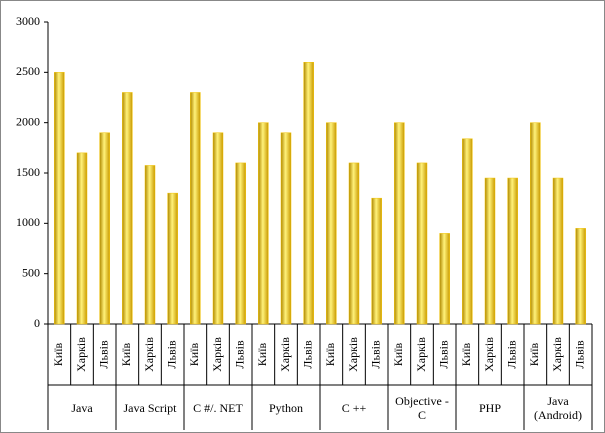  Describe the element at coordinates (285, 407) in the screenshot. I see `group-label: Python` at that location.